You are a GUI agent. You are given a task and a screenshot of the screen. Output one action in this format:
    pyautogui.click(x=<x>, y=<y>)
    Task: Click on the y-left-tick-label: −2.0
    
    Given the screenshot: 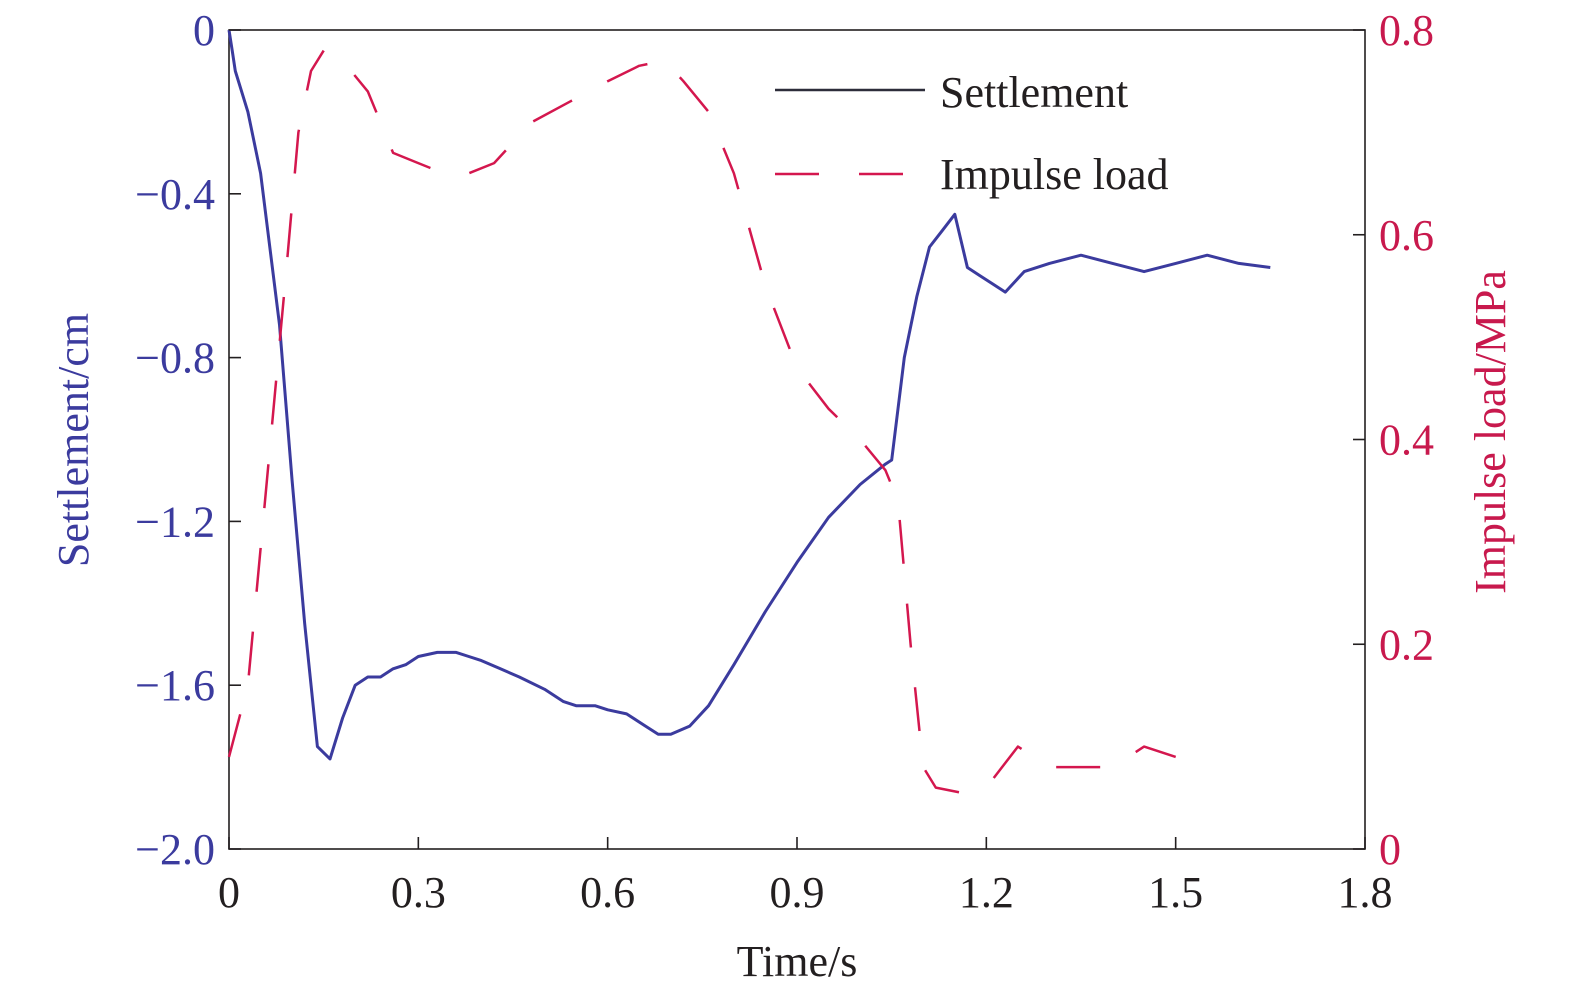 What is the action you would take?
    pyautogui.click(x=175, y=849)
    